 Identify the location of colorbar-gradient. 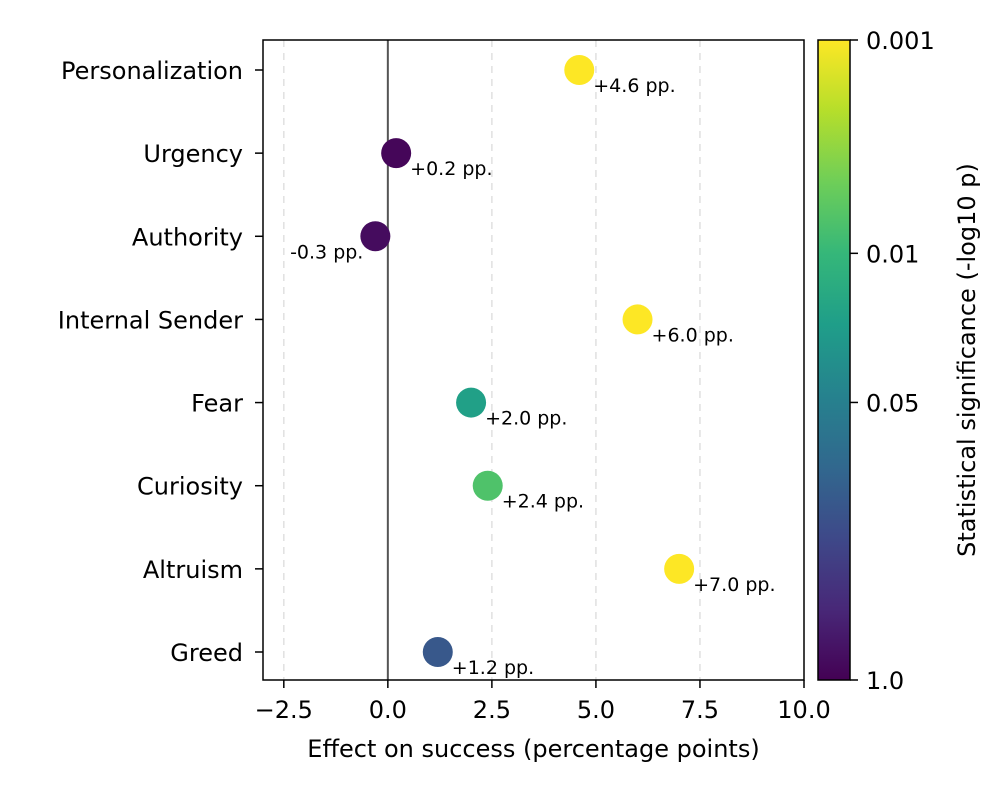
(834, 360).